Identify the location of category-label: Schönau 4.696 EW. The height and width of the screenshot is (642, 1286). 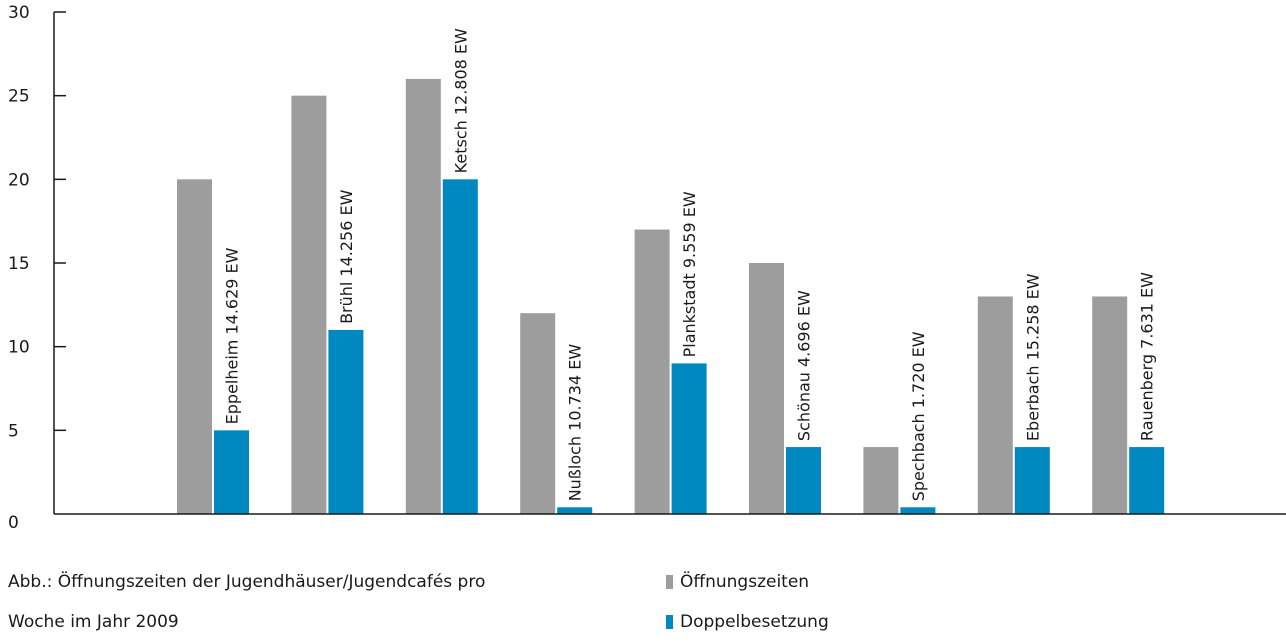
(804, 365).